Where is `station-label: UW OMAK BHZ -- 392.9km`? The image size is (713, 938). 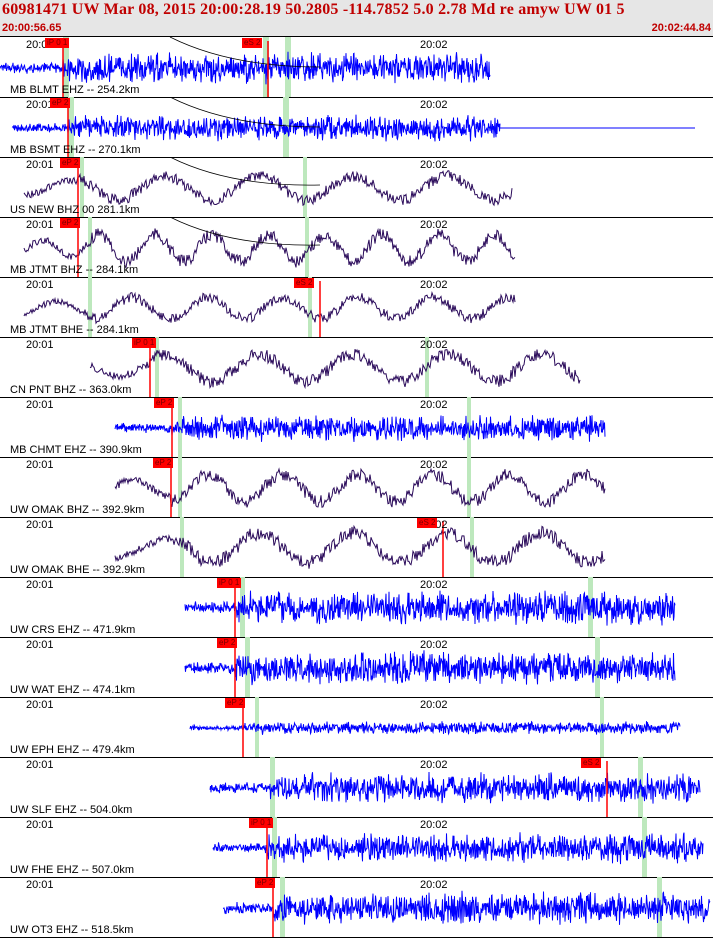 station-label: UW OMAK BHZ -- 392.9km is located at coordinates (77, 510).